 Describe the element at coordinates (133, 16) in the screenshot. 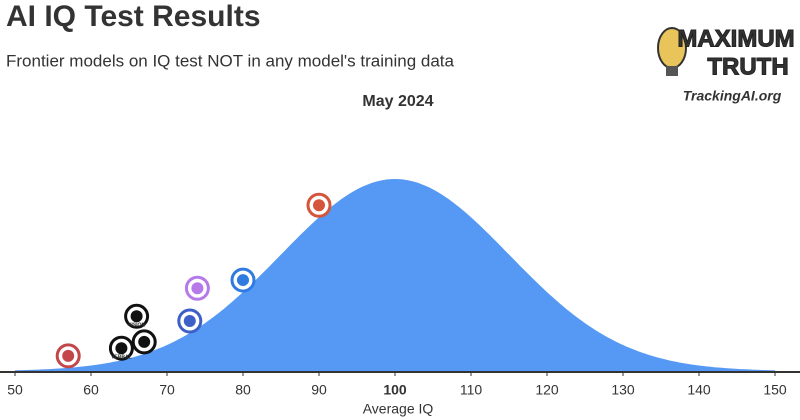

I see `chart-title: AI IQ Test Results` at that location.